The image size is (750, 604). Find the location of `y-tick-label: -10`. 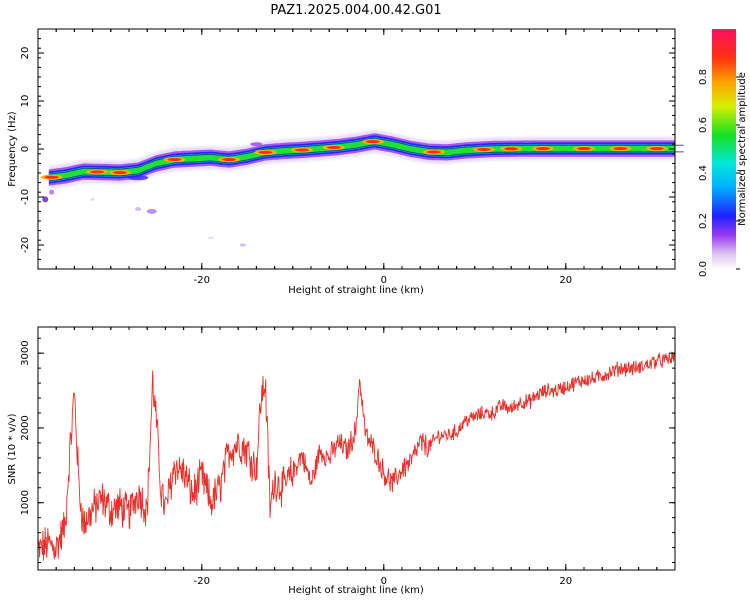

y-tick-label: -10 is located at coordinates (25, 197).